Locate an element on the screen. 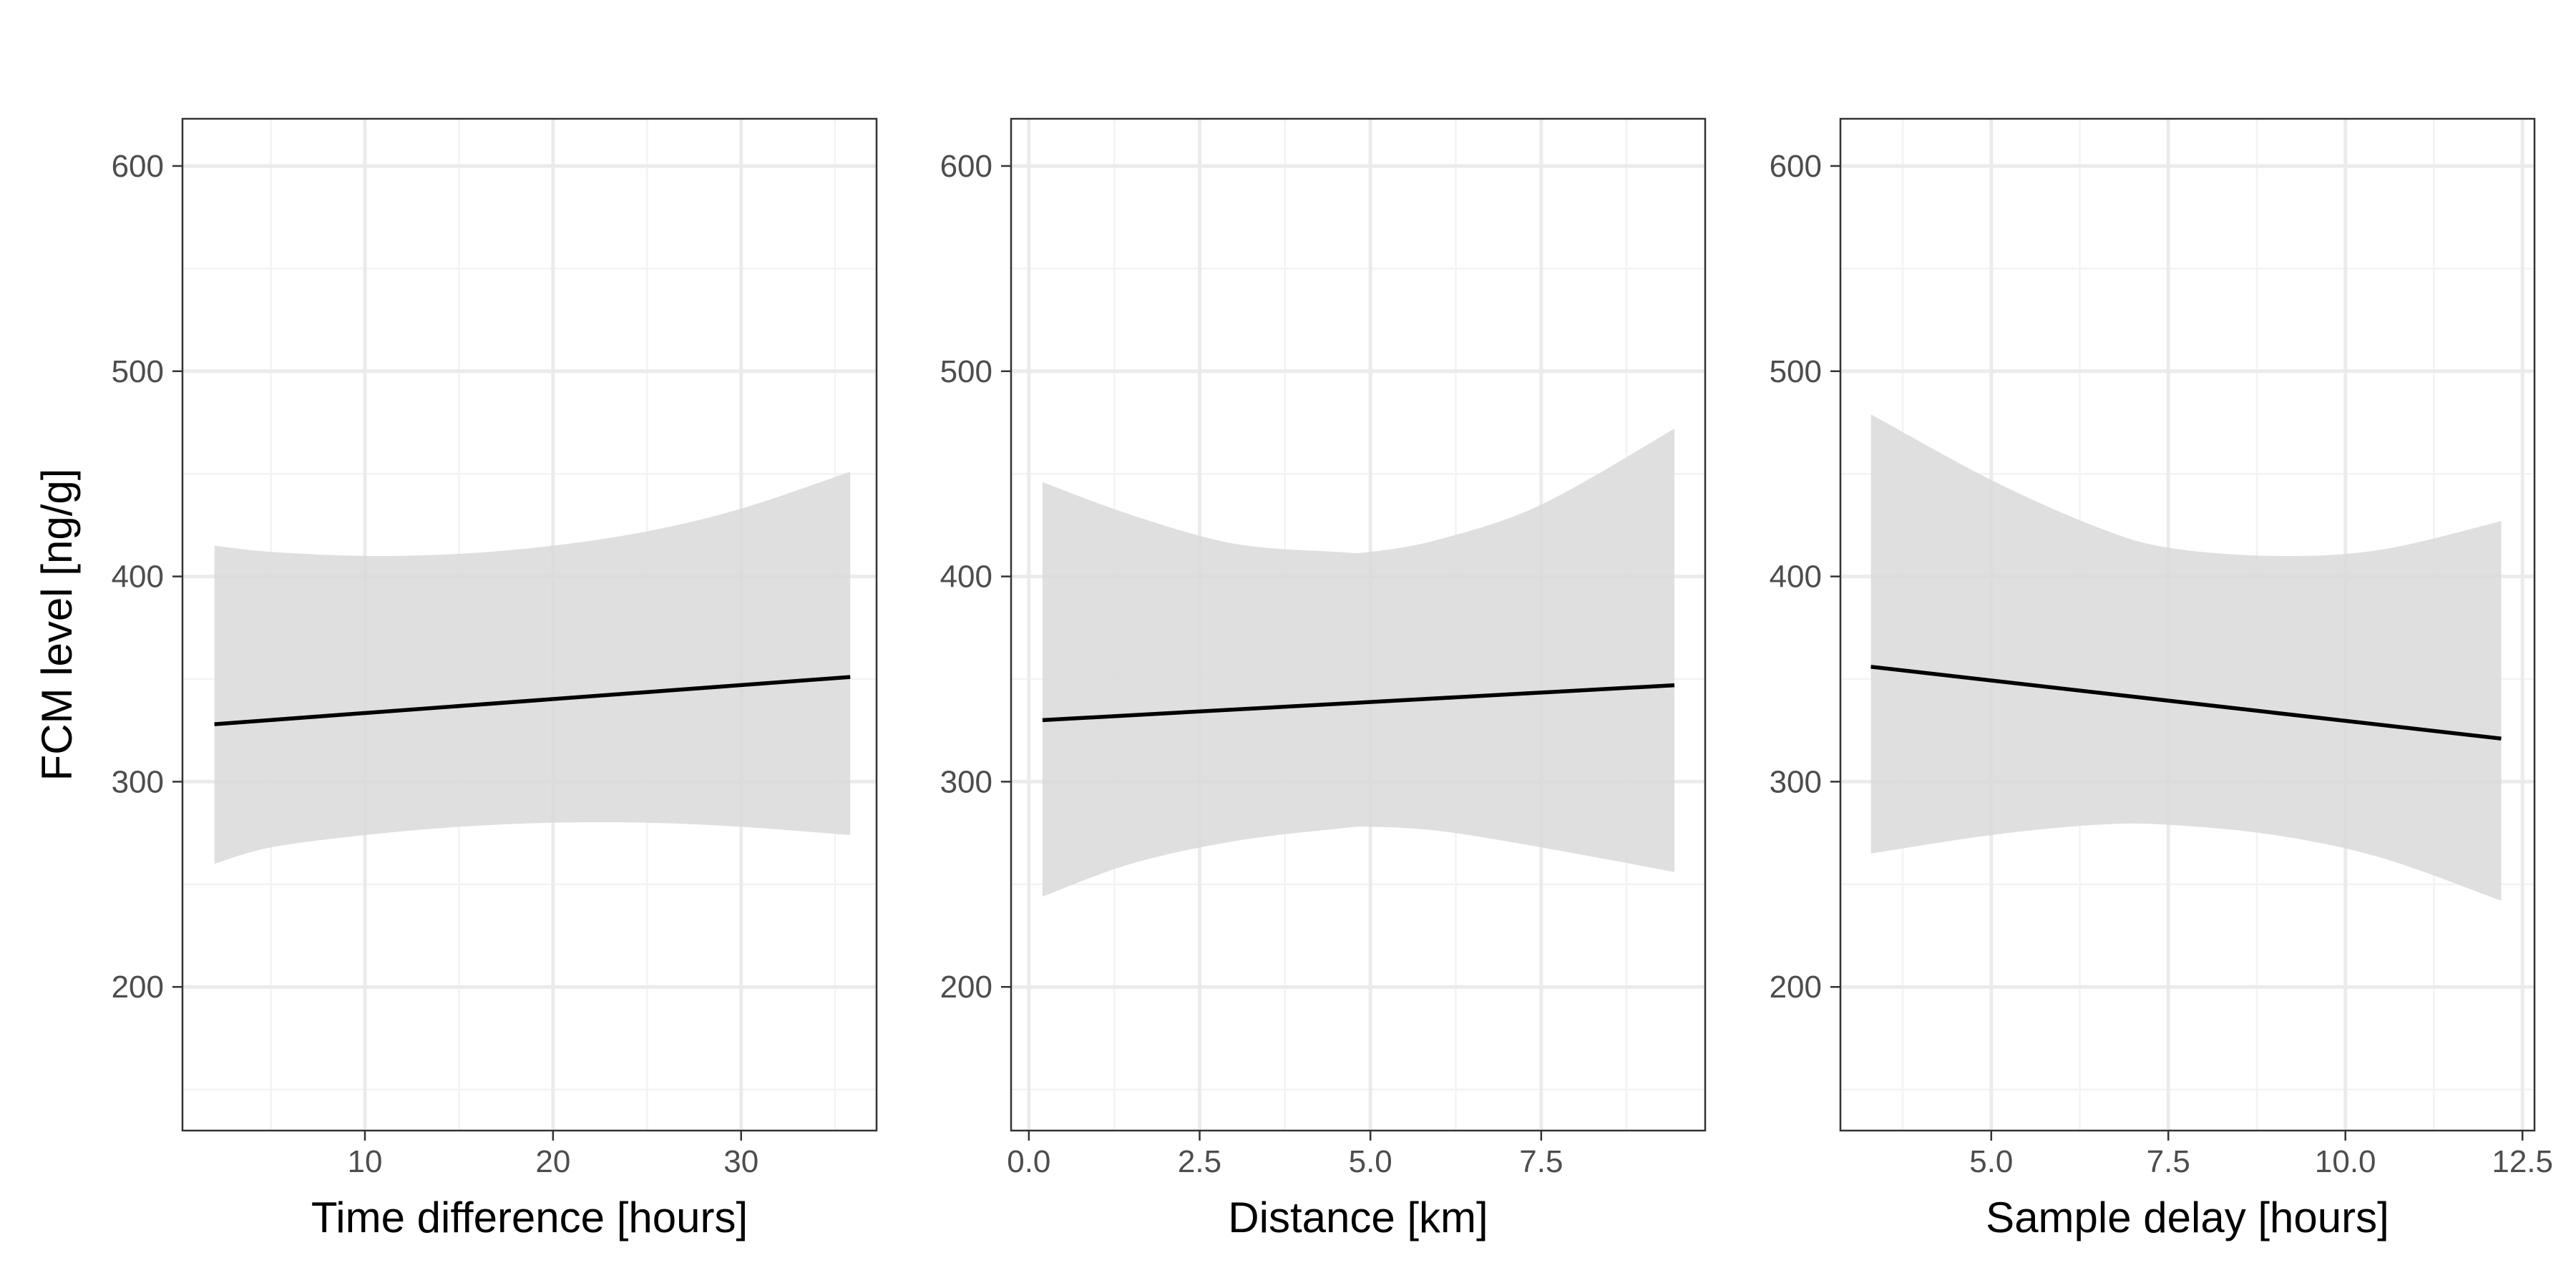 The width and height of the screenshot is (2576, 1288). x-axis-title: Time difference [hours] is located at coordinates (529, 1217).